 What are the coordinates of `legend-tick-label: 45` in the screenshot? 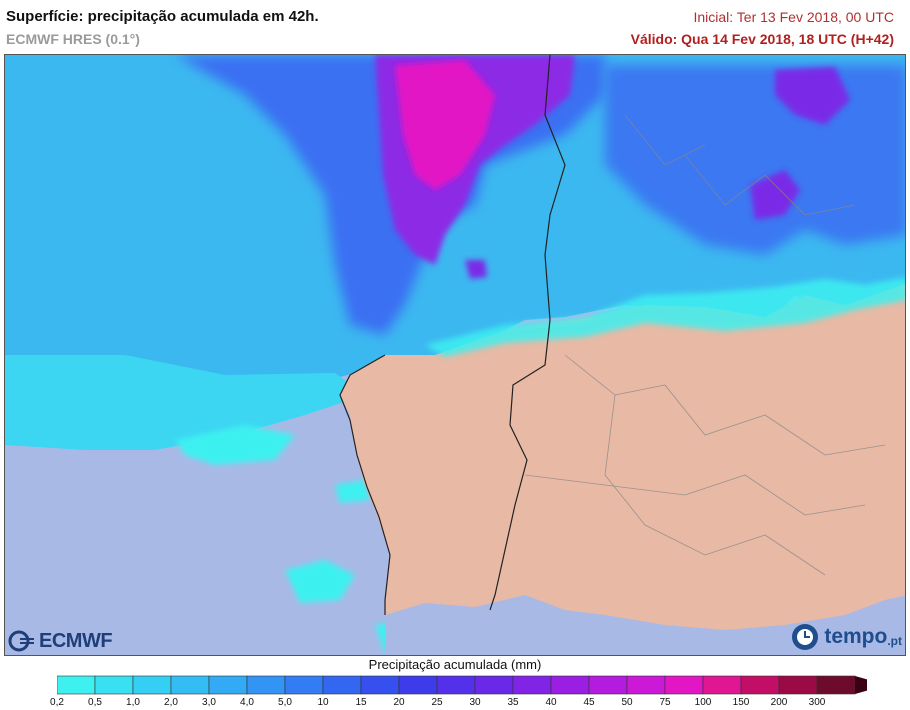 It's located at (589, 702).